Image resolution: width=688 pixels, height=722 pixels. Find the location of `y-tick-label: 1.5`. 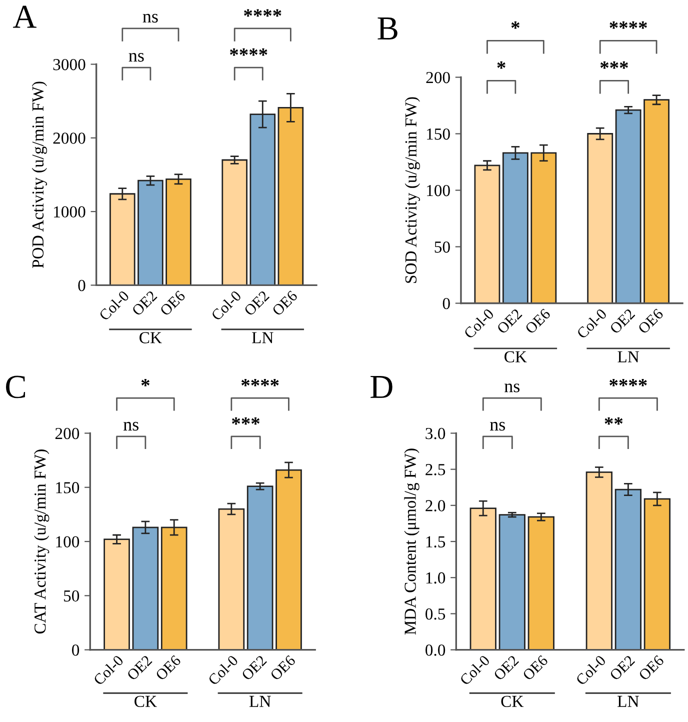

y-tick-label: 1.5 is located at coordinates (436, 542).